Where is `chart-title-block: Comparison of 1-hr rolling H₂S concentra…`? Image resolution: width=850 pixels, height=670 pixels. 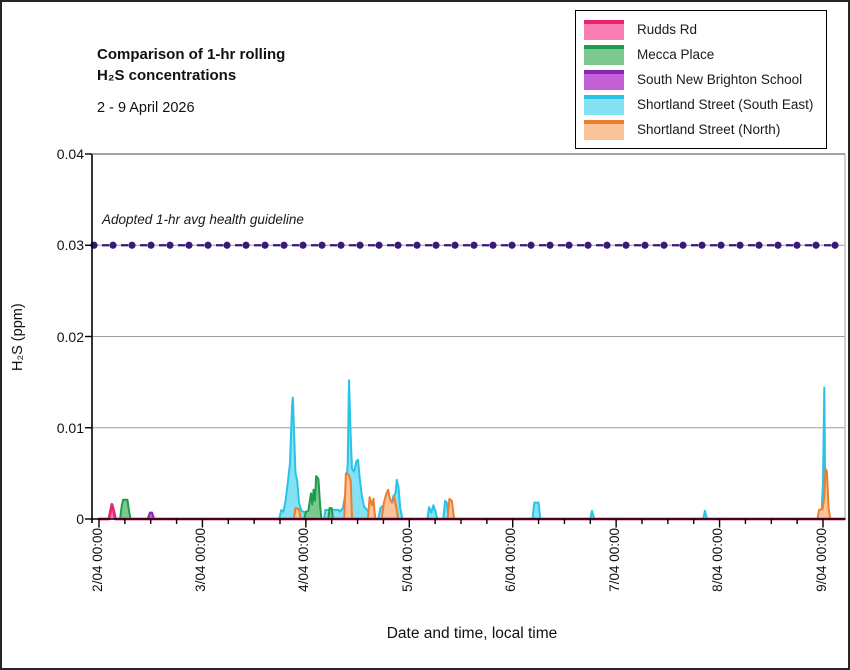 chart-title-block: Comparison of 1-hr rolling H₂S concentra… is located at coordinates (191, 80).